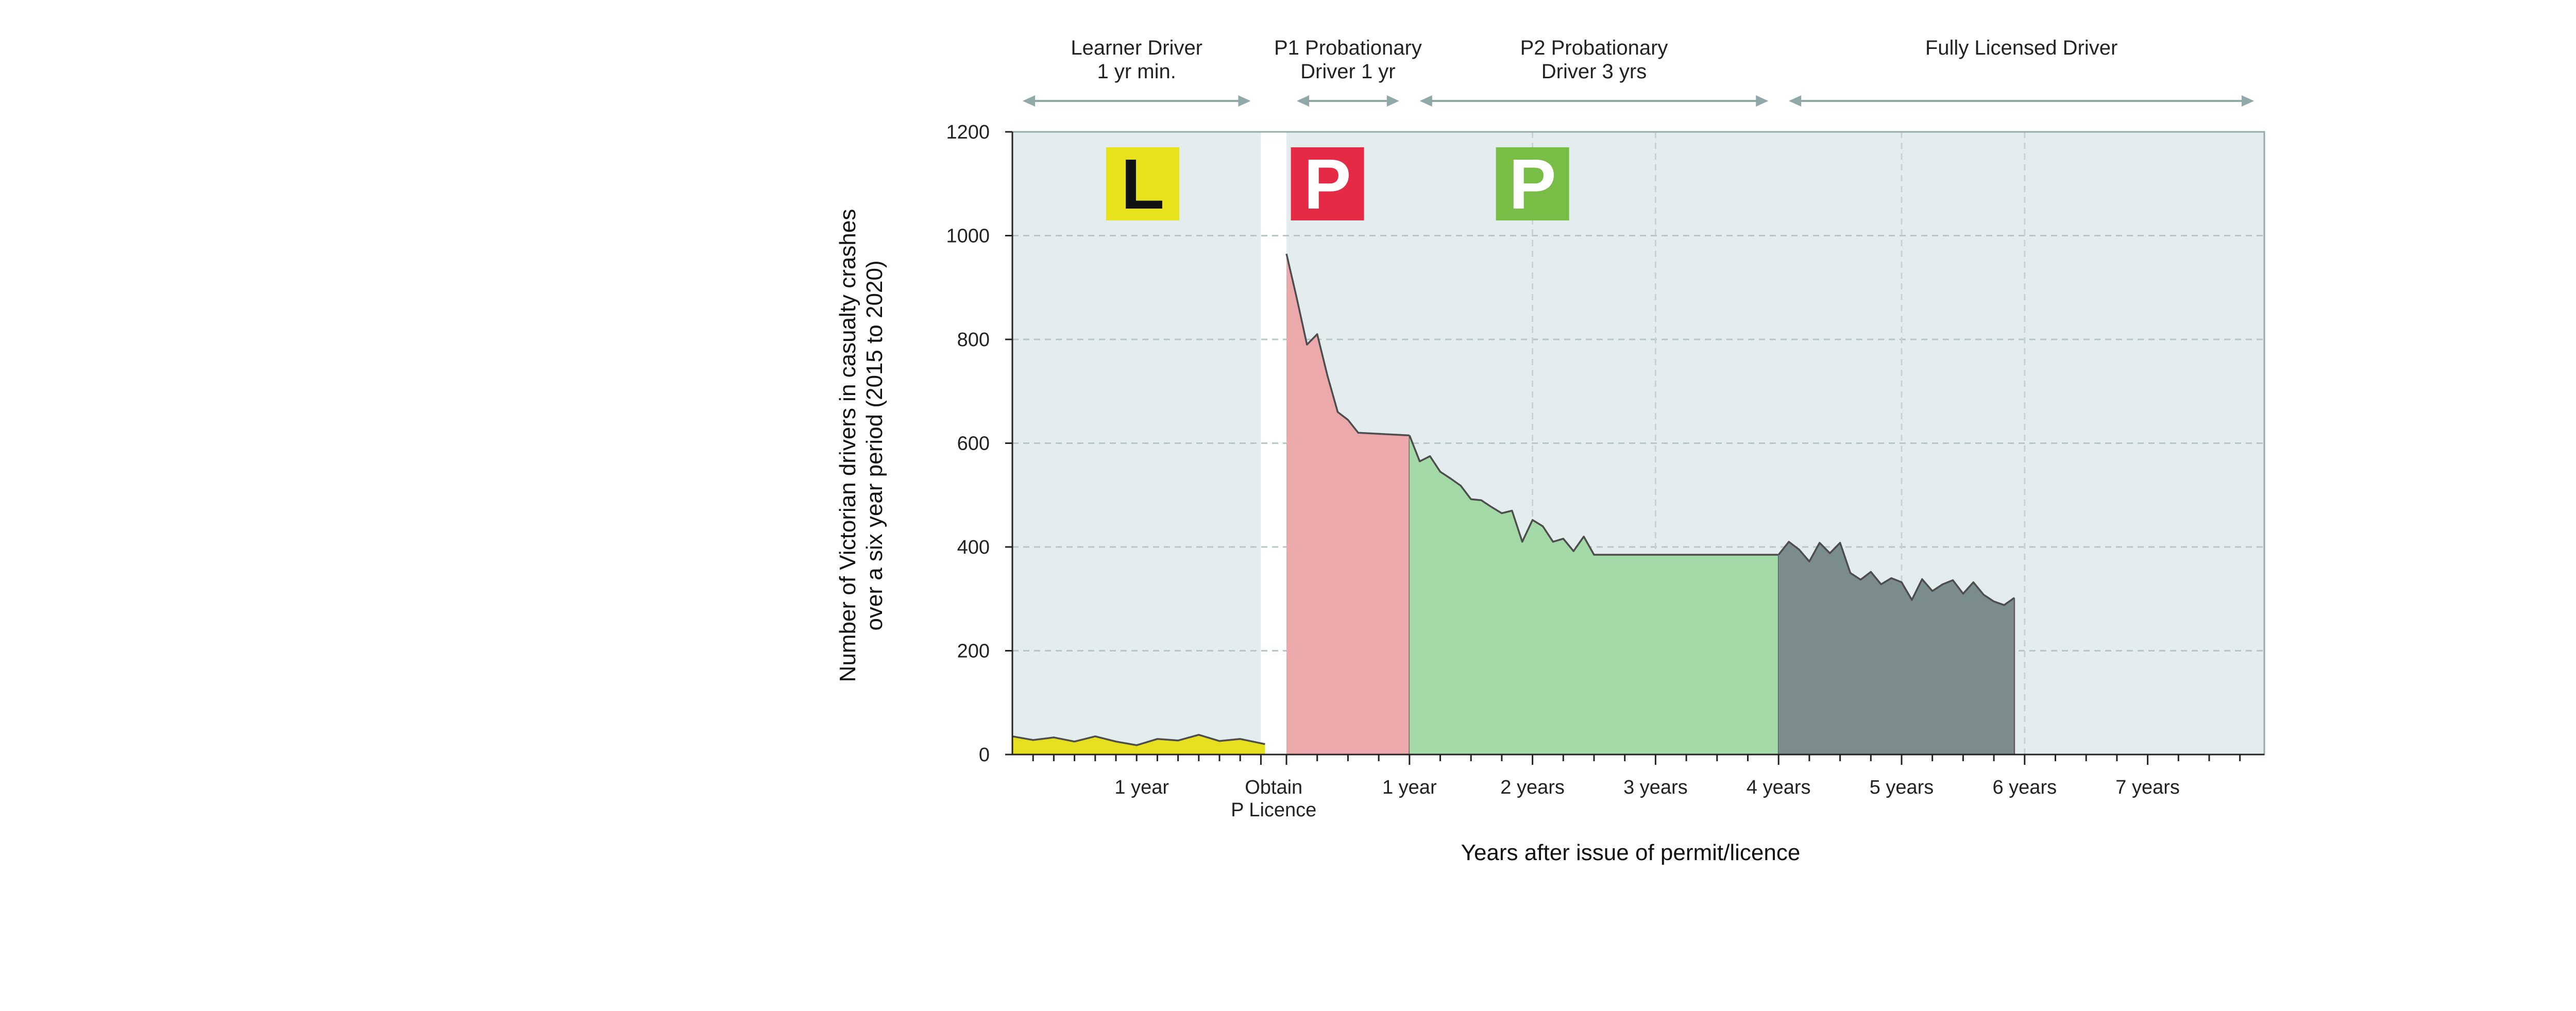  Describe the element at coordinates (1594, 71) in the screenshot. I see `stage-header-line2: Driver 3 yrs` at that location.